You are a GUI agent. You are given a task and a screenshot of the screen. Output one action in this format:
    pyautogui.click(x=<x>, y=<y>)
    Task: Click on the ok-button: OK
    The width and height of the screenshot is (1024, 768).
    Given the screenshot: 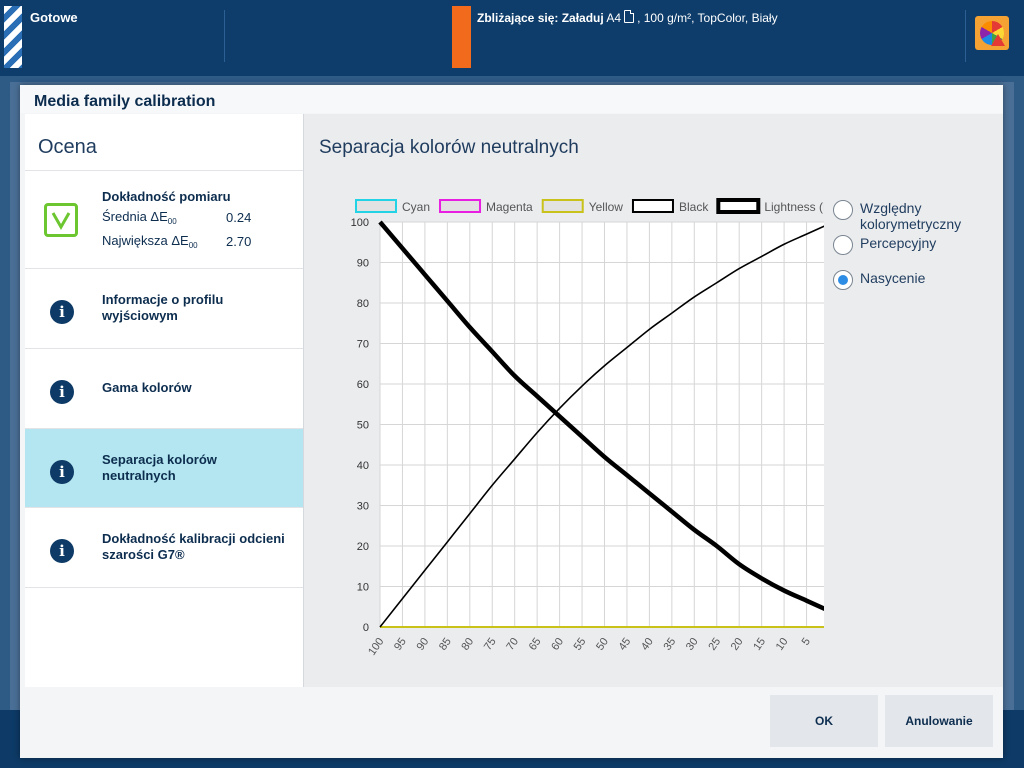 What is the action you would take?
    pyautogui.click(x=824, y=721)
    